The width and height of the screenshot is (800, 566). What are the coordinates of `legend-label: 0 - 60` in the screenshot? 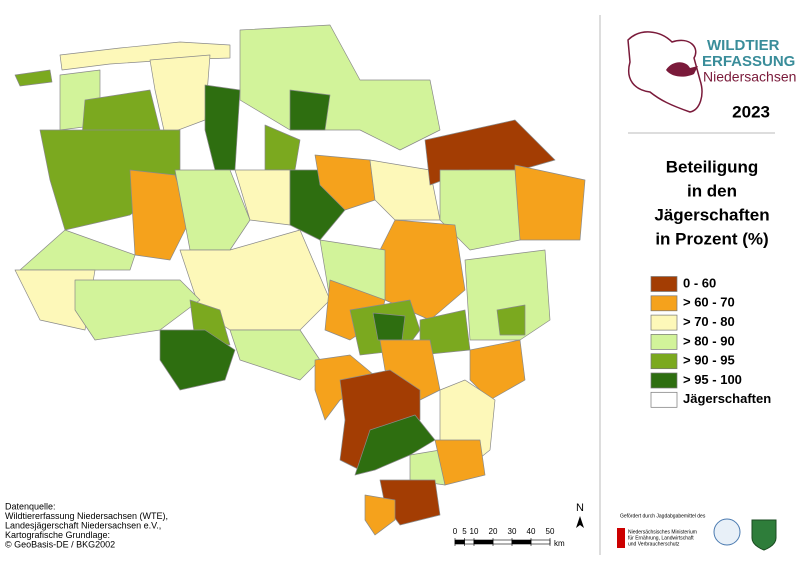 It's located at (699, 282).